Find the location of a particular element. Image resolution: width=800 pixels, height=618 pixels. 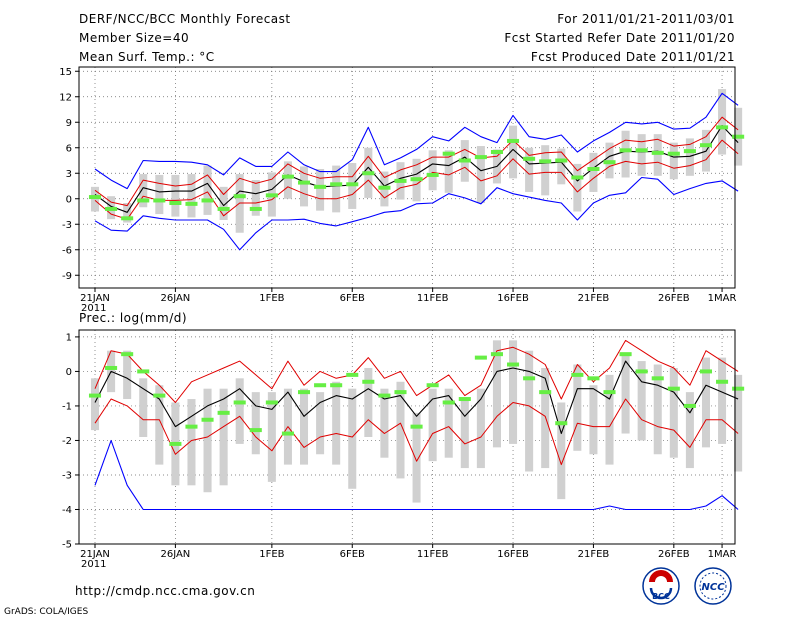

x-tick-label: 26JAN is located at coordinates (175, 554).